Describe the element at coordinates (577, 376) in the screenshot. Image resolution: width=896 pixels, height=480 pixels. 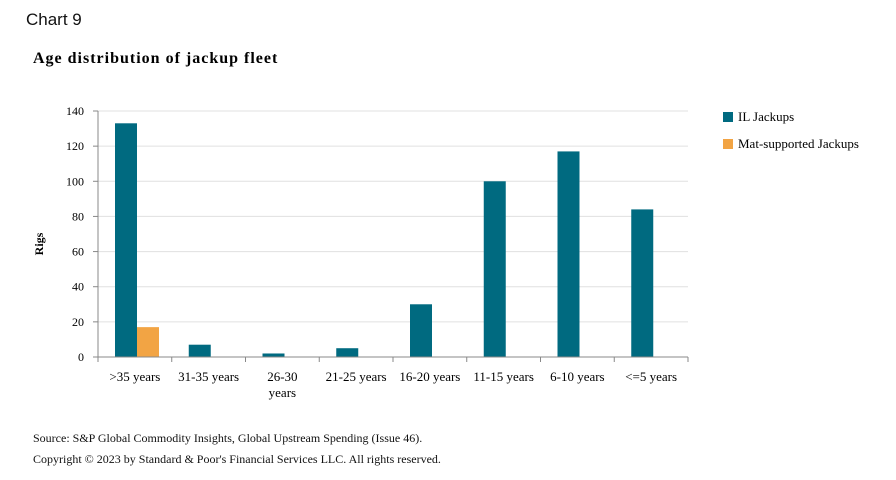
I see `x-tick-label: 6-10 years` at that location.